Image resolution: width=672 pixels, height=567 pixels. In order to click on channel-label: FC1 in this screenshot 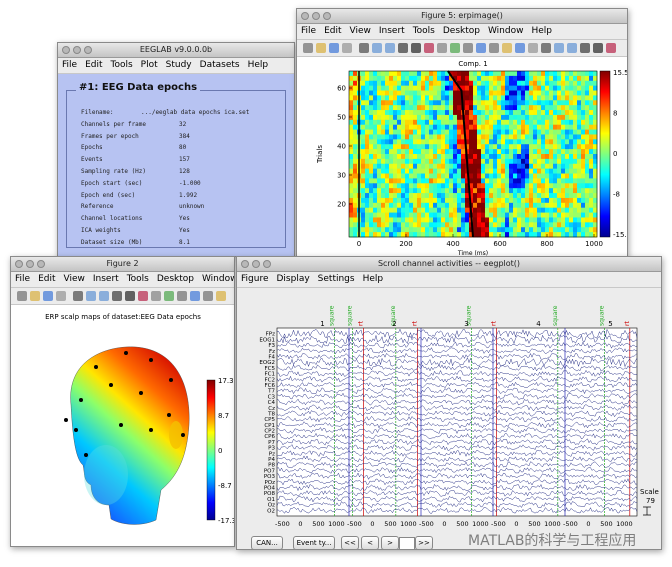, I will do `click(269, 375)`.